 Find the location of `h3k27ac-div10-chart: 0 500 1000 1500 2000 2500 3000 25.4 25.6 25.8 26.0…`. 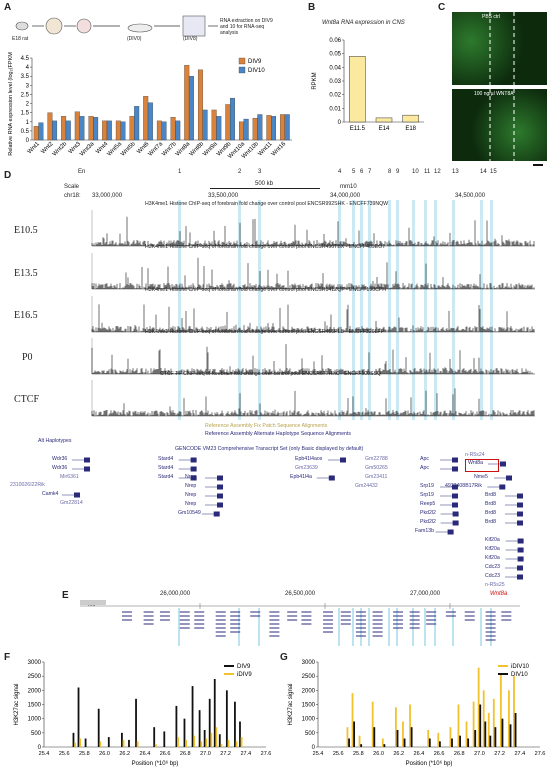

h3k27ac-div10-chart: 0 500 1000 1500 2000 2500 3000 25.4 25.6 25.8 26.0… is located at coordinates (416, 713).